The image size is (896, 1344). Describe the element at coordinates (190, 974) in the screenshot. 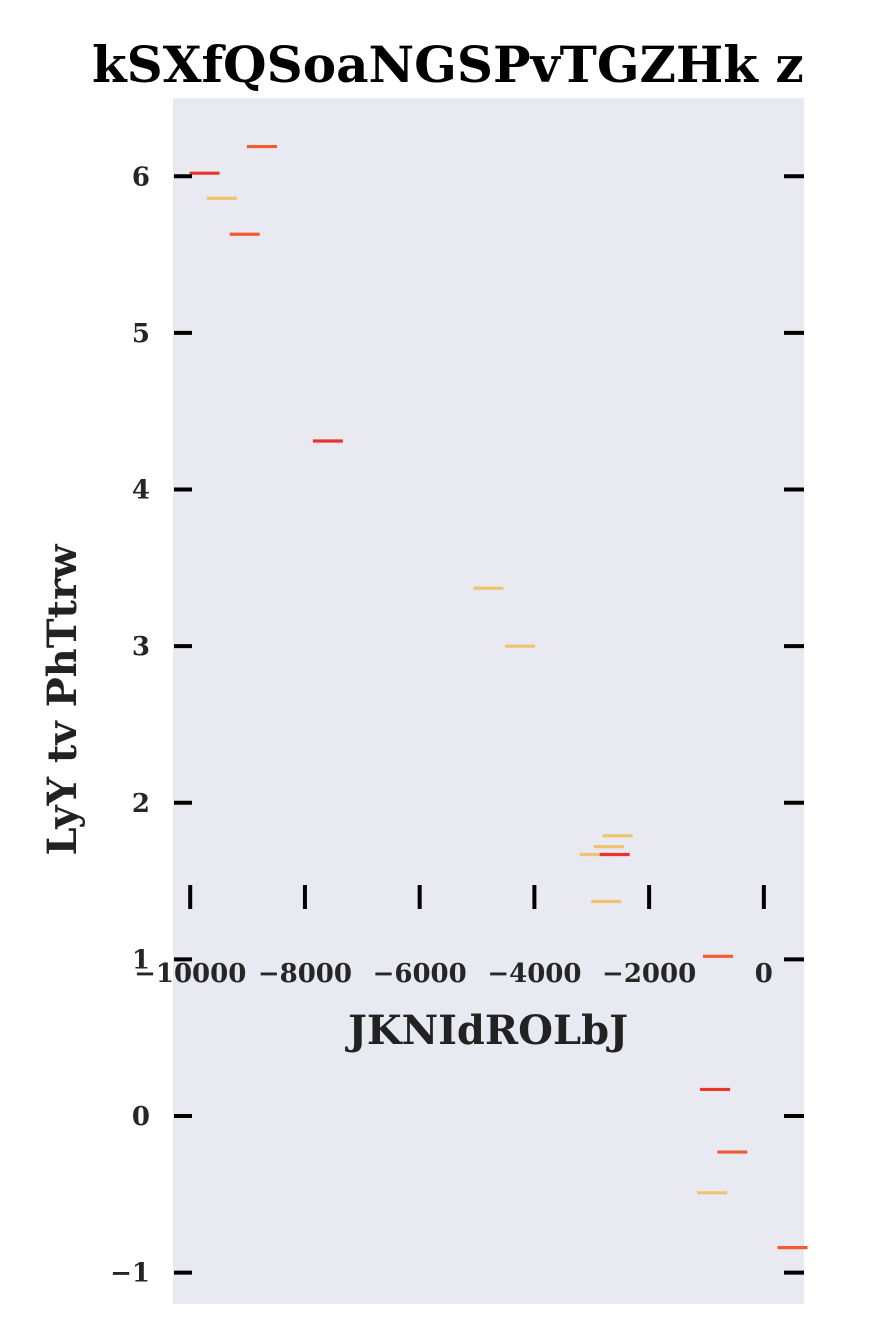

I see `x-tick-label: −10000` at that location.